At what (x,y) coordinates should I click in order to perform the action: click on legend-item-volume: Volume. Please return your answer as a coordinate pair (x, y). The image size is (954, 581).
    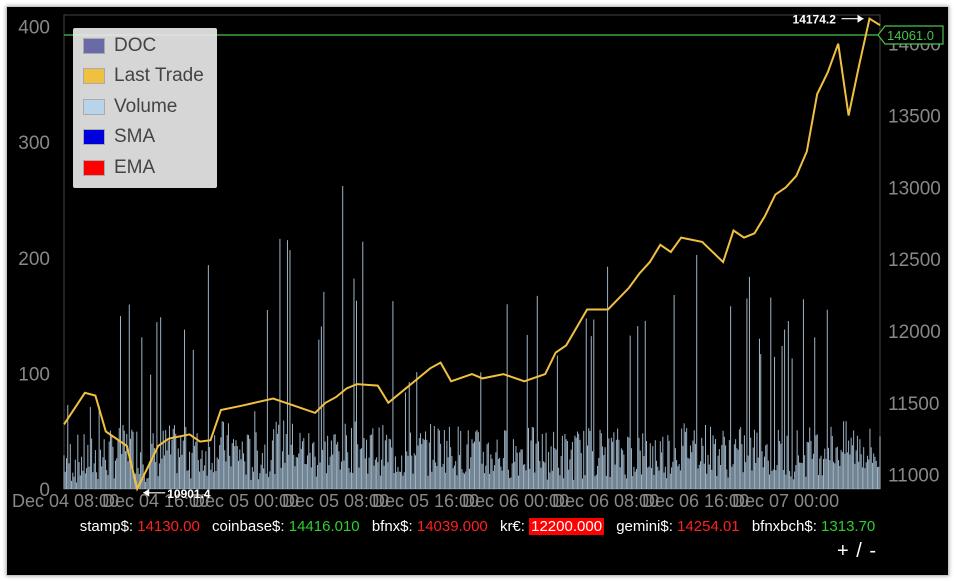
    Looking at the image, I should click on (130, 107).